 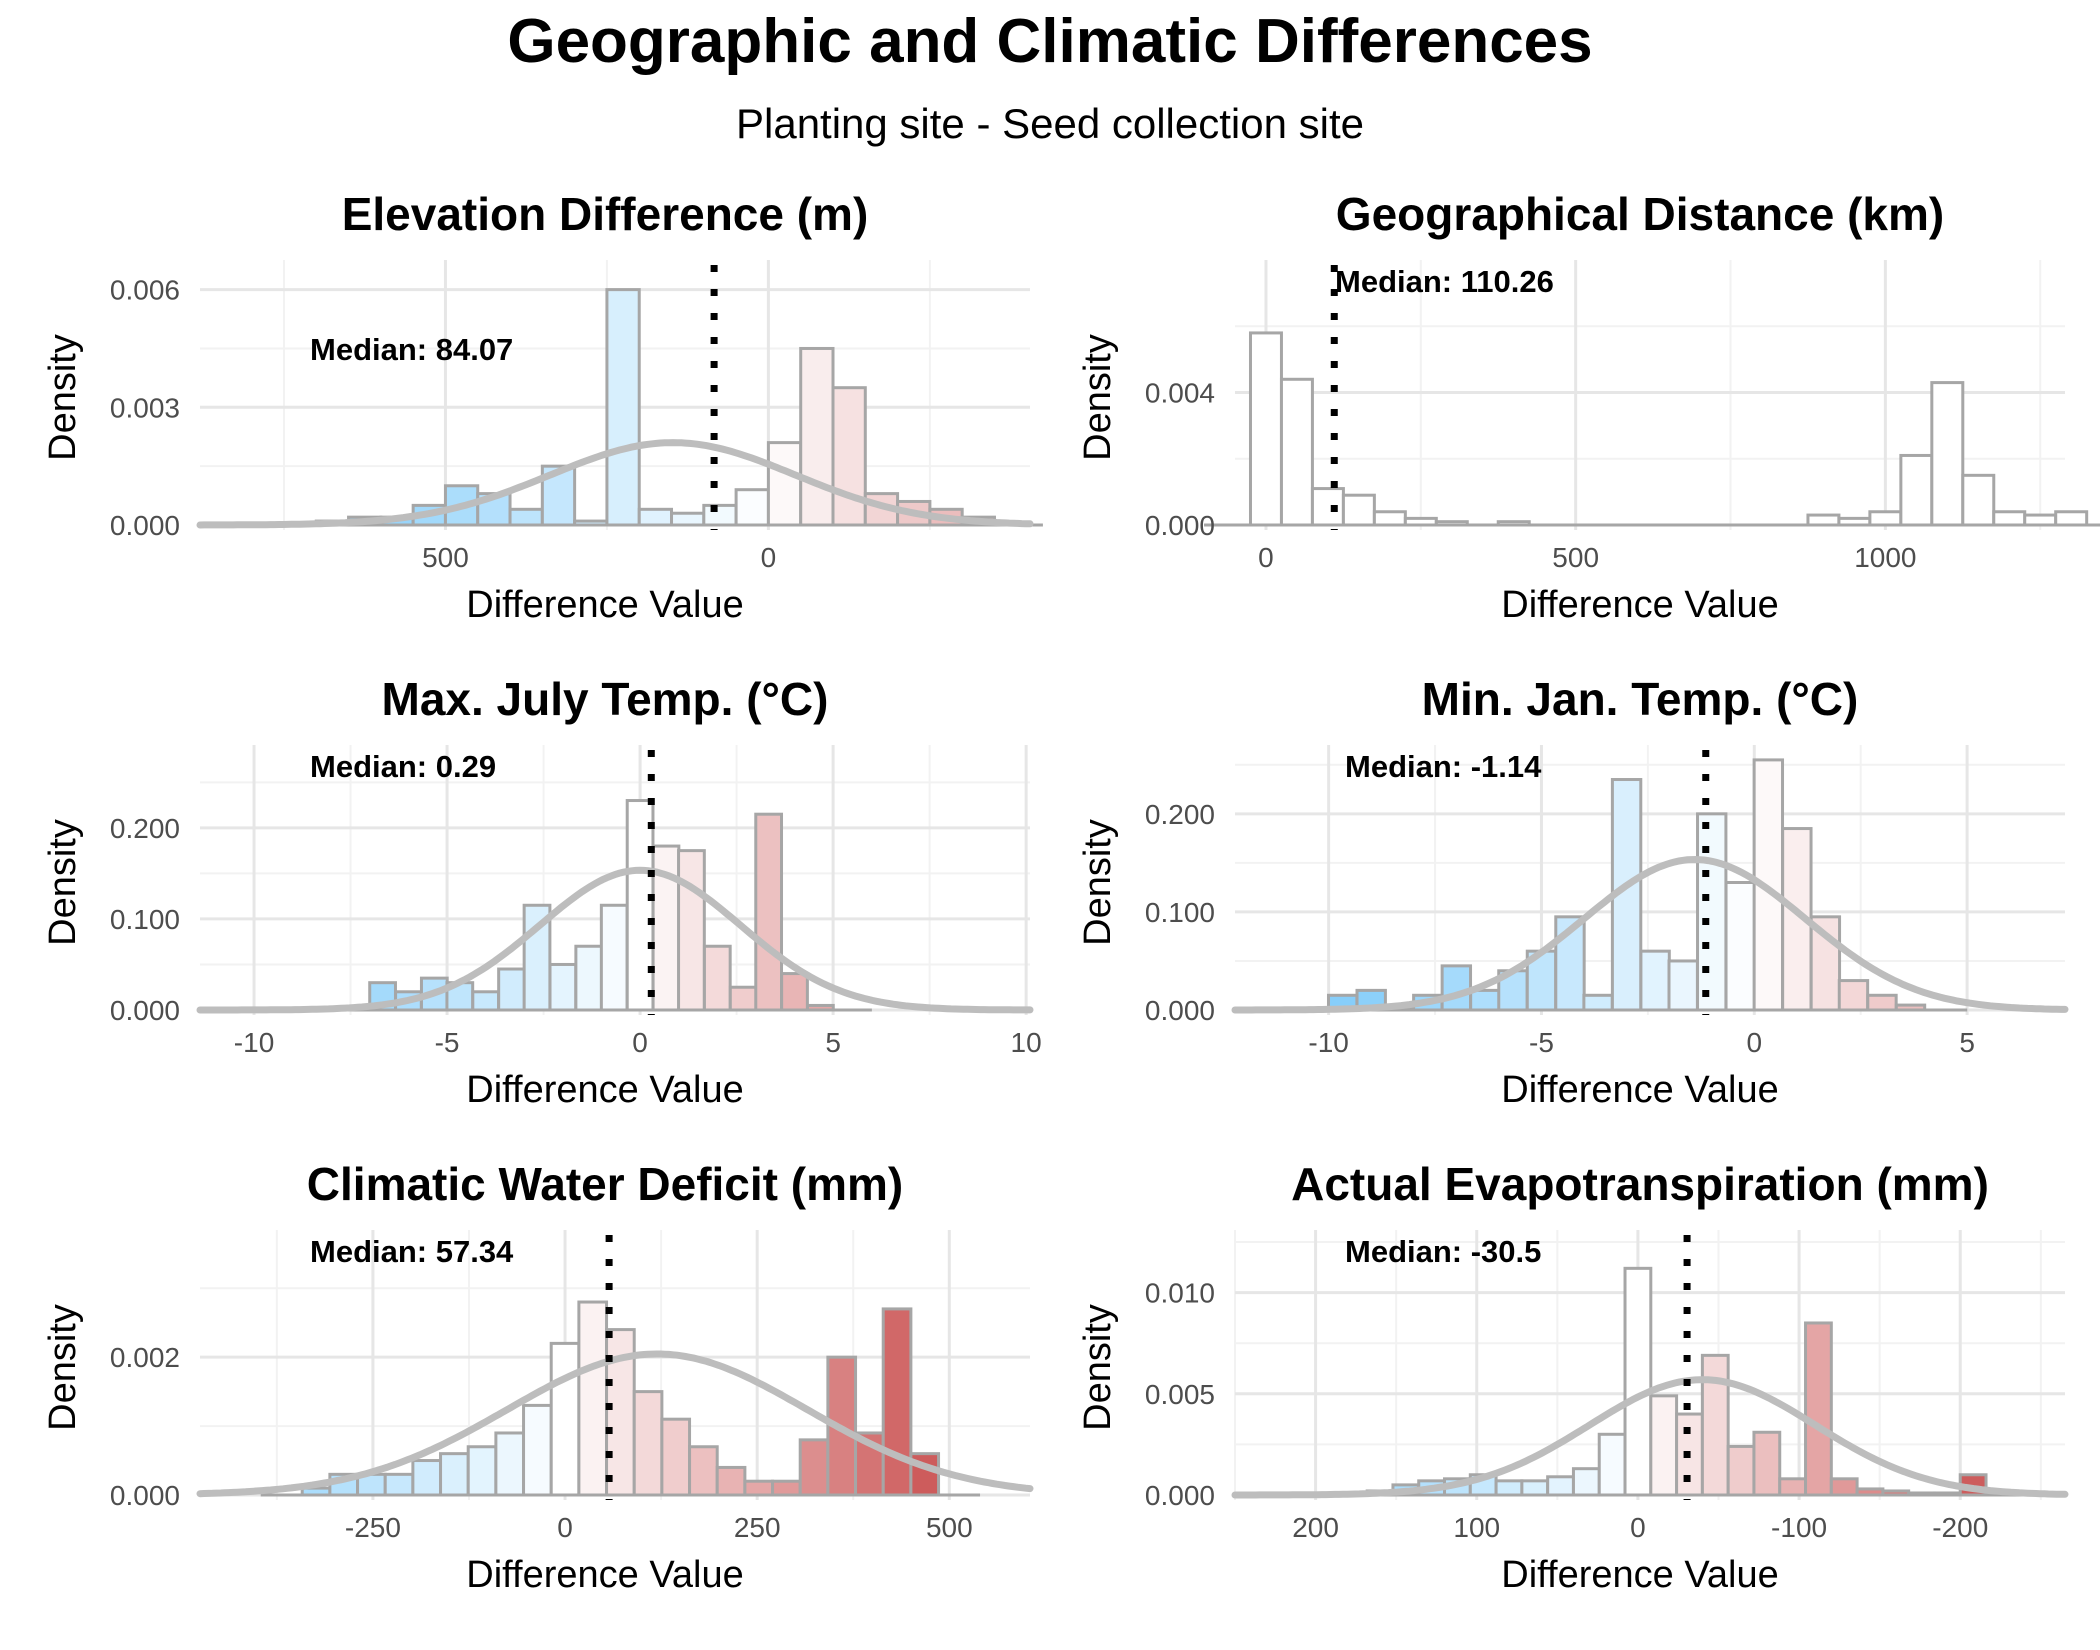 What do you see at coordinates (1443, 1251) in the screenshot?
I see `median-label: Median: -30.5` at bounding box center [1443, 1251].